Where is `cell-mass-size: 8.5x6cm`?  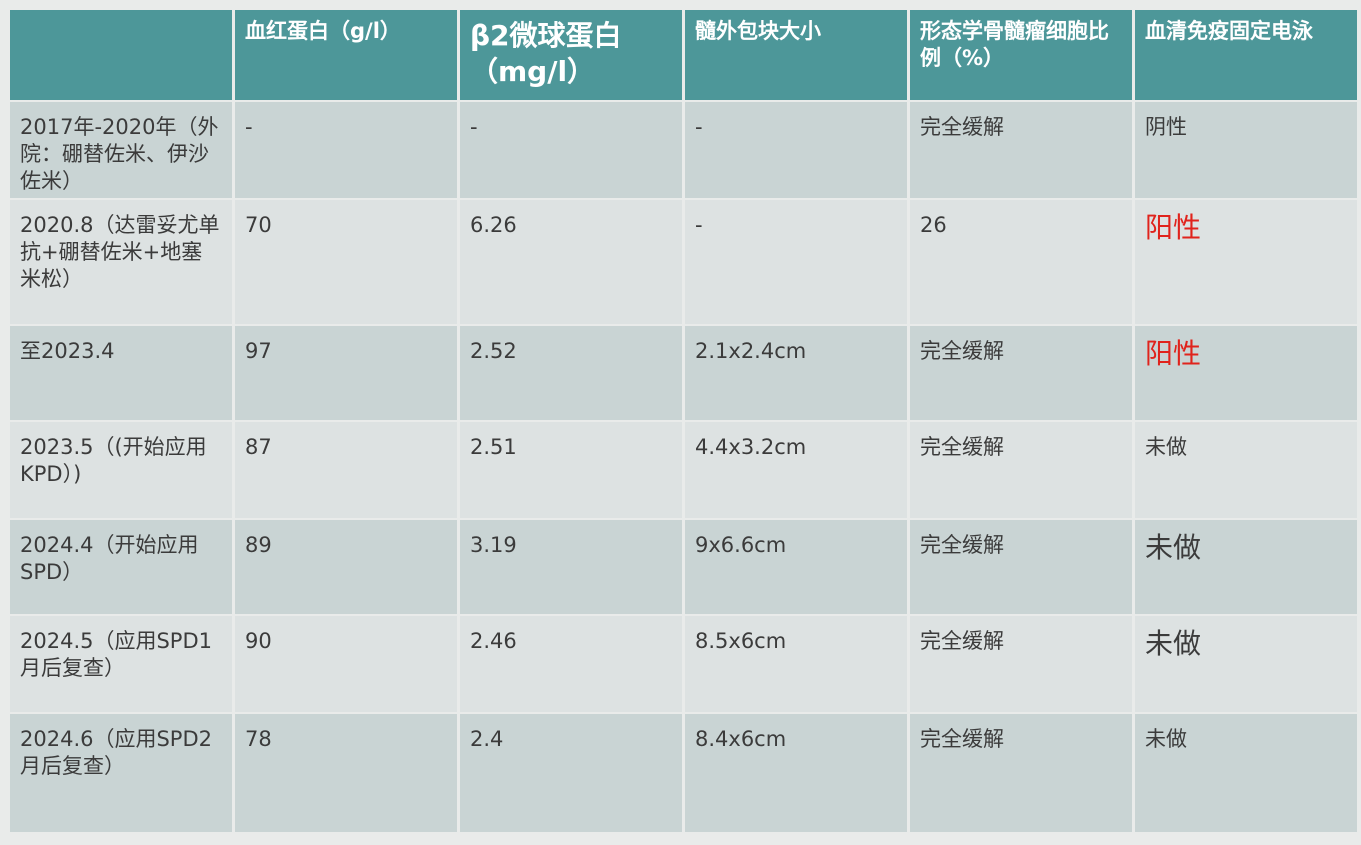
cell-mass-size: 8.5x6cm is located at coordinates (796, 664).